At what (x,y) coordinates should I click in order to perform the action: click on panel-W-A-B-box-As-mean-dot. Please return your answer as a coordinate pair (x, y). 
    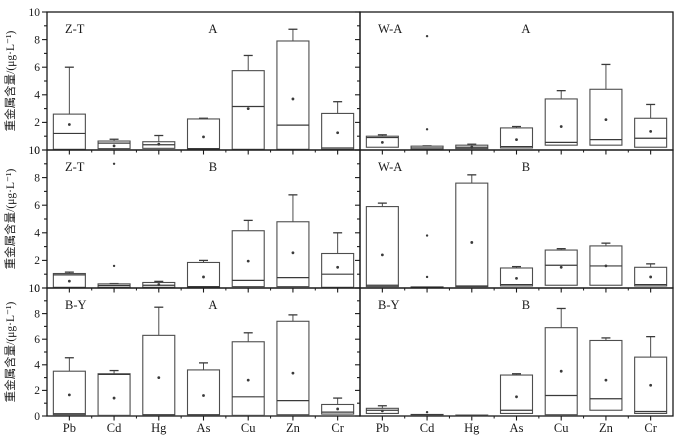
    Looking at the image, I should click on (516, 278).